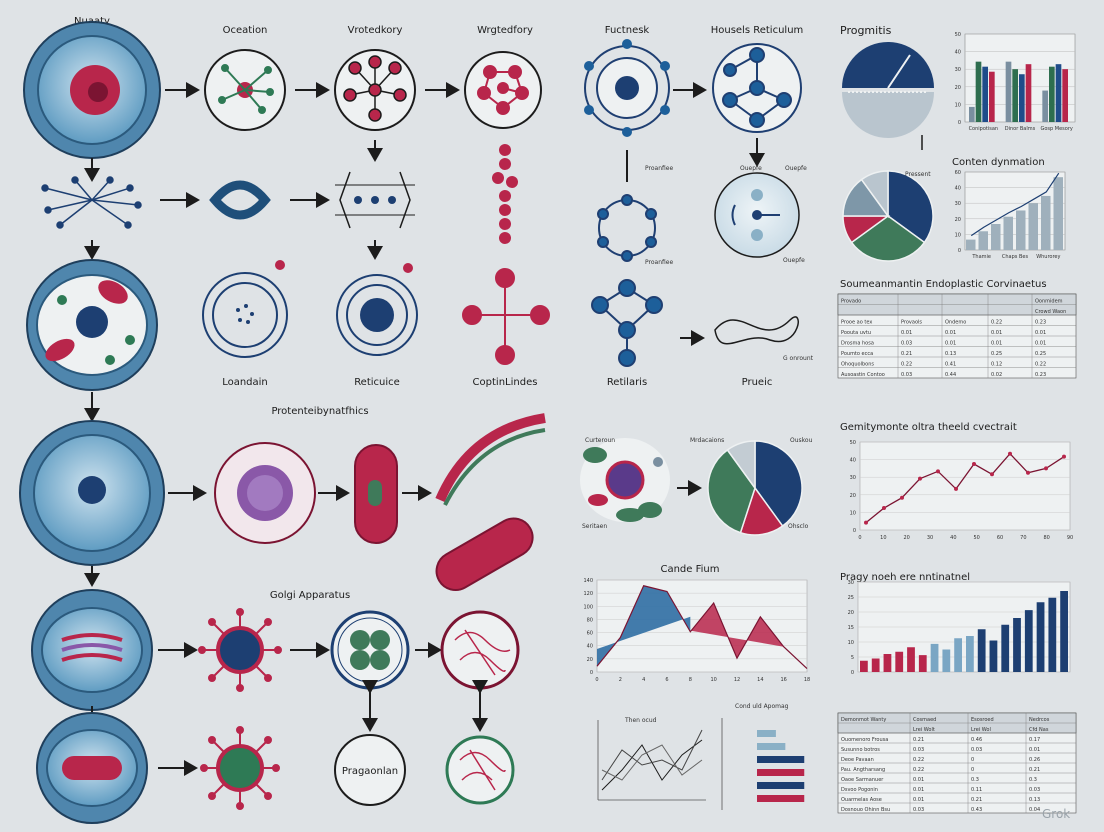 The width and height of the screenshot is (1104, 832). Describe the element at coordinates (958, 204) in the screenshot. I see `line1-ytick: 30` at that location.